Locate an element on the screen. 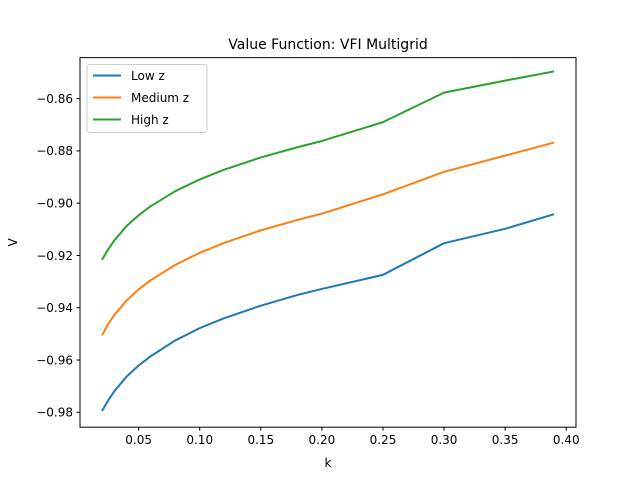  y-axis: −0.98 −0.96 −0.94 −0.92 −0.90 −0.88 −0.86 is located at coordinates (58, 256).